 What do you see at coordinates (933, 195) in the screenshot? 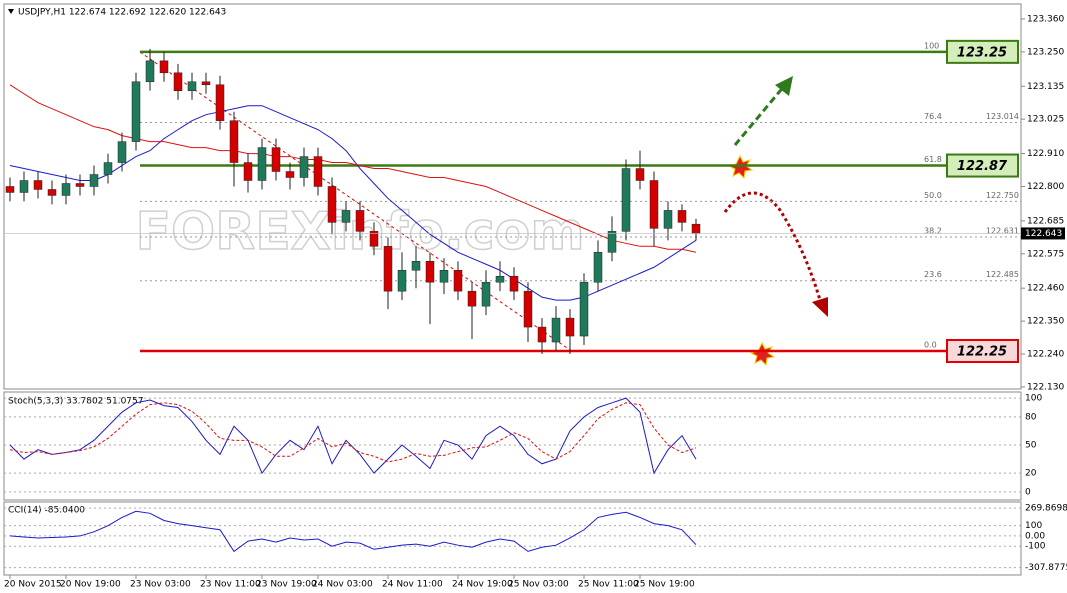
I see `fib-level-label: 50.0` at bounding box center [933, 195].